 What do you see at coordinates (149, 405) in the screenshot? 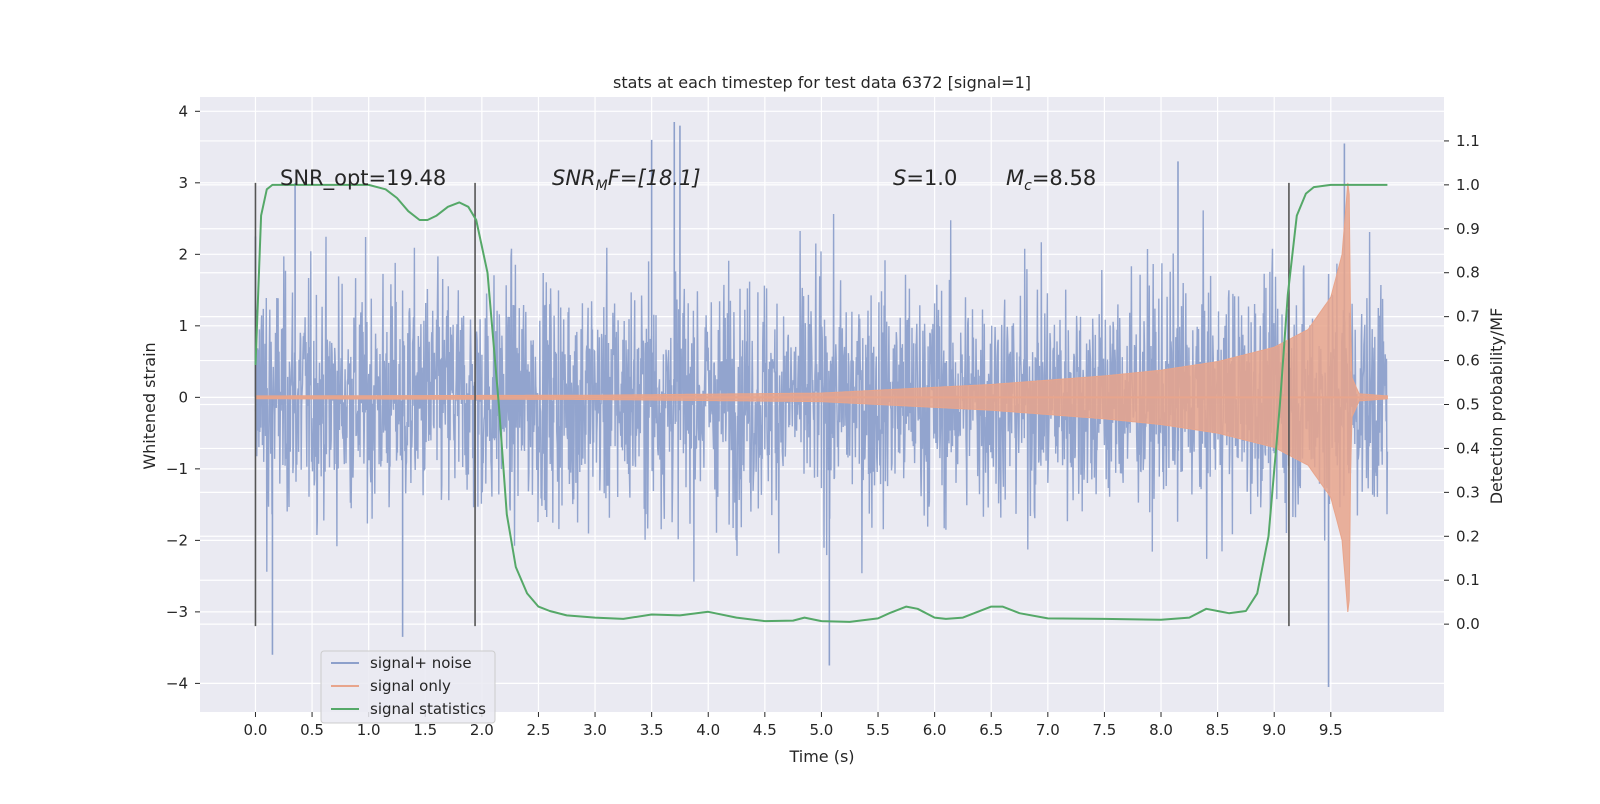
I see `y-axis-label: Whitened strain` at bounding box center [149, 405].